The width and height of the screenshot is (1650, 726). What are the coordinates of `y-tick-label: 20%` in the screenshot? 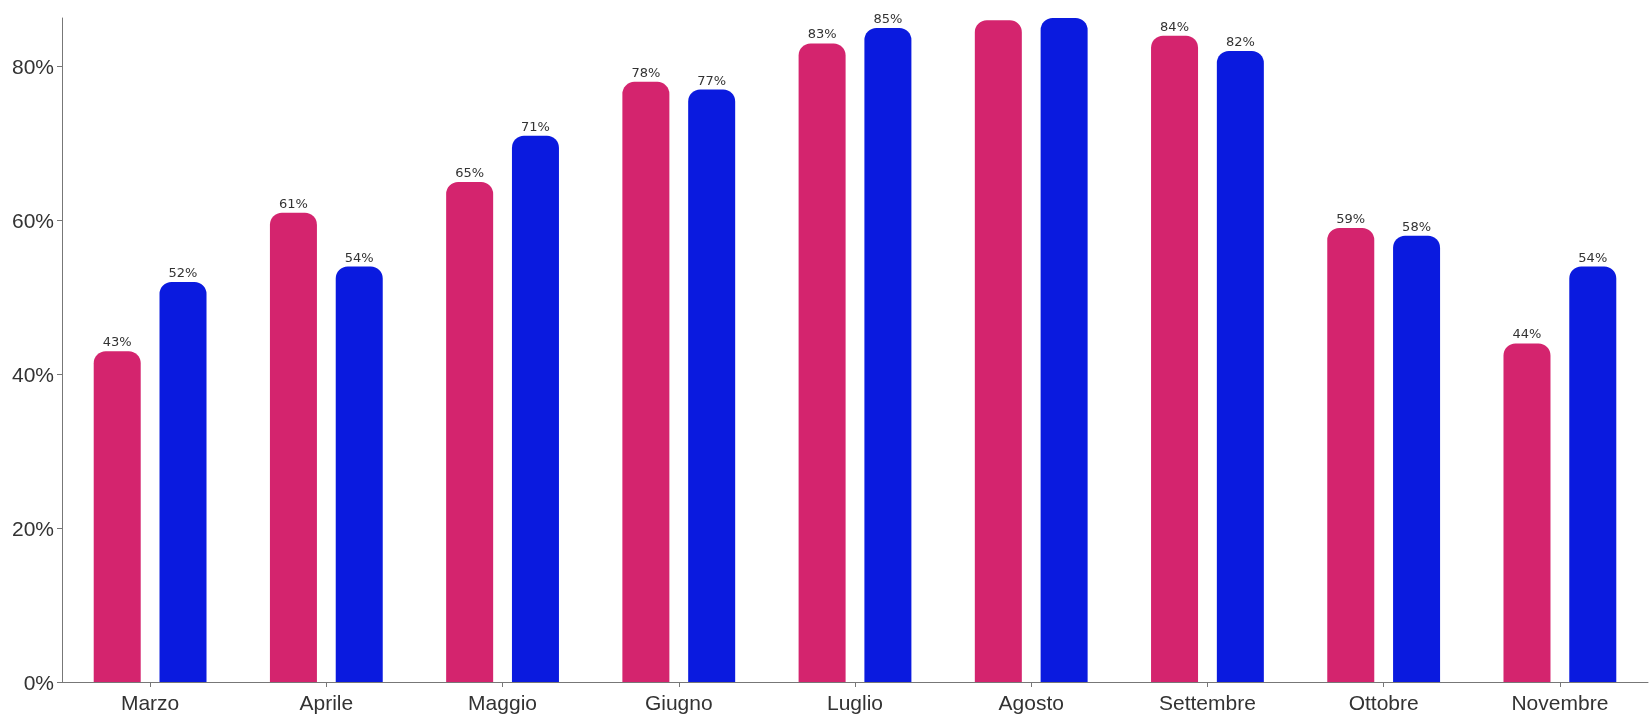 It's located at (32, 528).